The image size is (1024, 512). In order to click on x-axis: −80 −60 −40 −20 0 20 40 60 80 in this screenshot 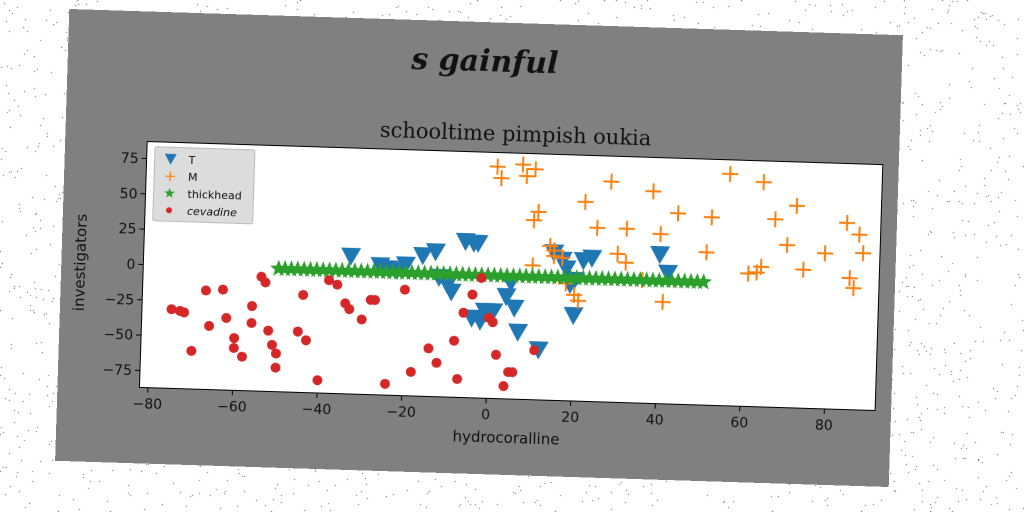, I will do `click(482, 410)`.